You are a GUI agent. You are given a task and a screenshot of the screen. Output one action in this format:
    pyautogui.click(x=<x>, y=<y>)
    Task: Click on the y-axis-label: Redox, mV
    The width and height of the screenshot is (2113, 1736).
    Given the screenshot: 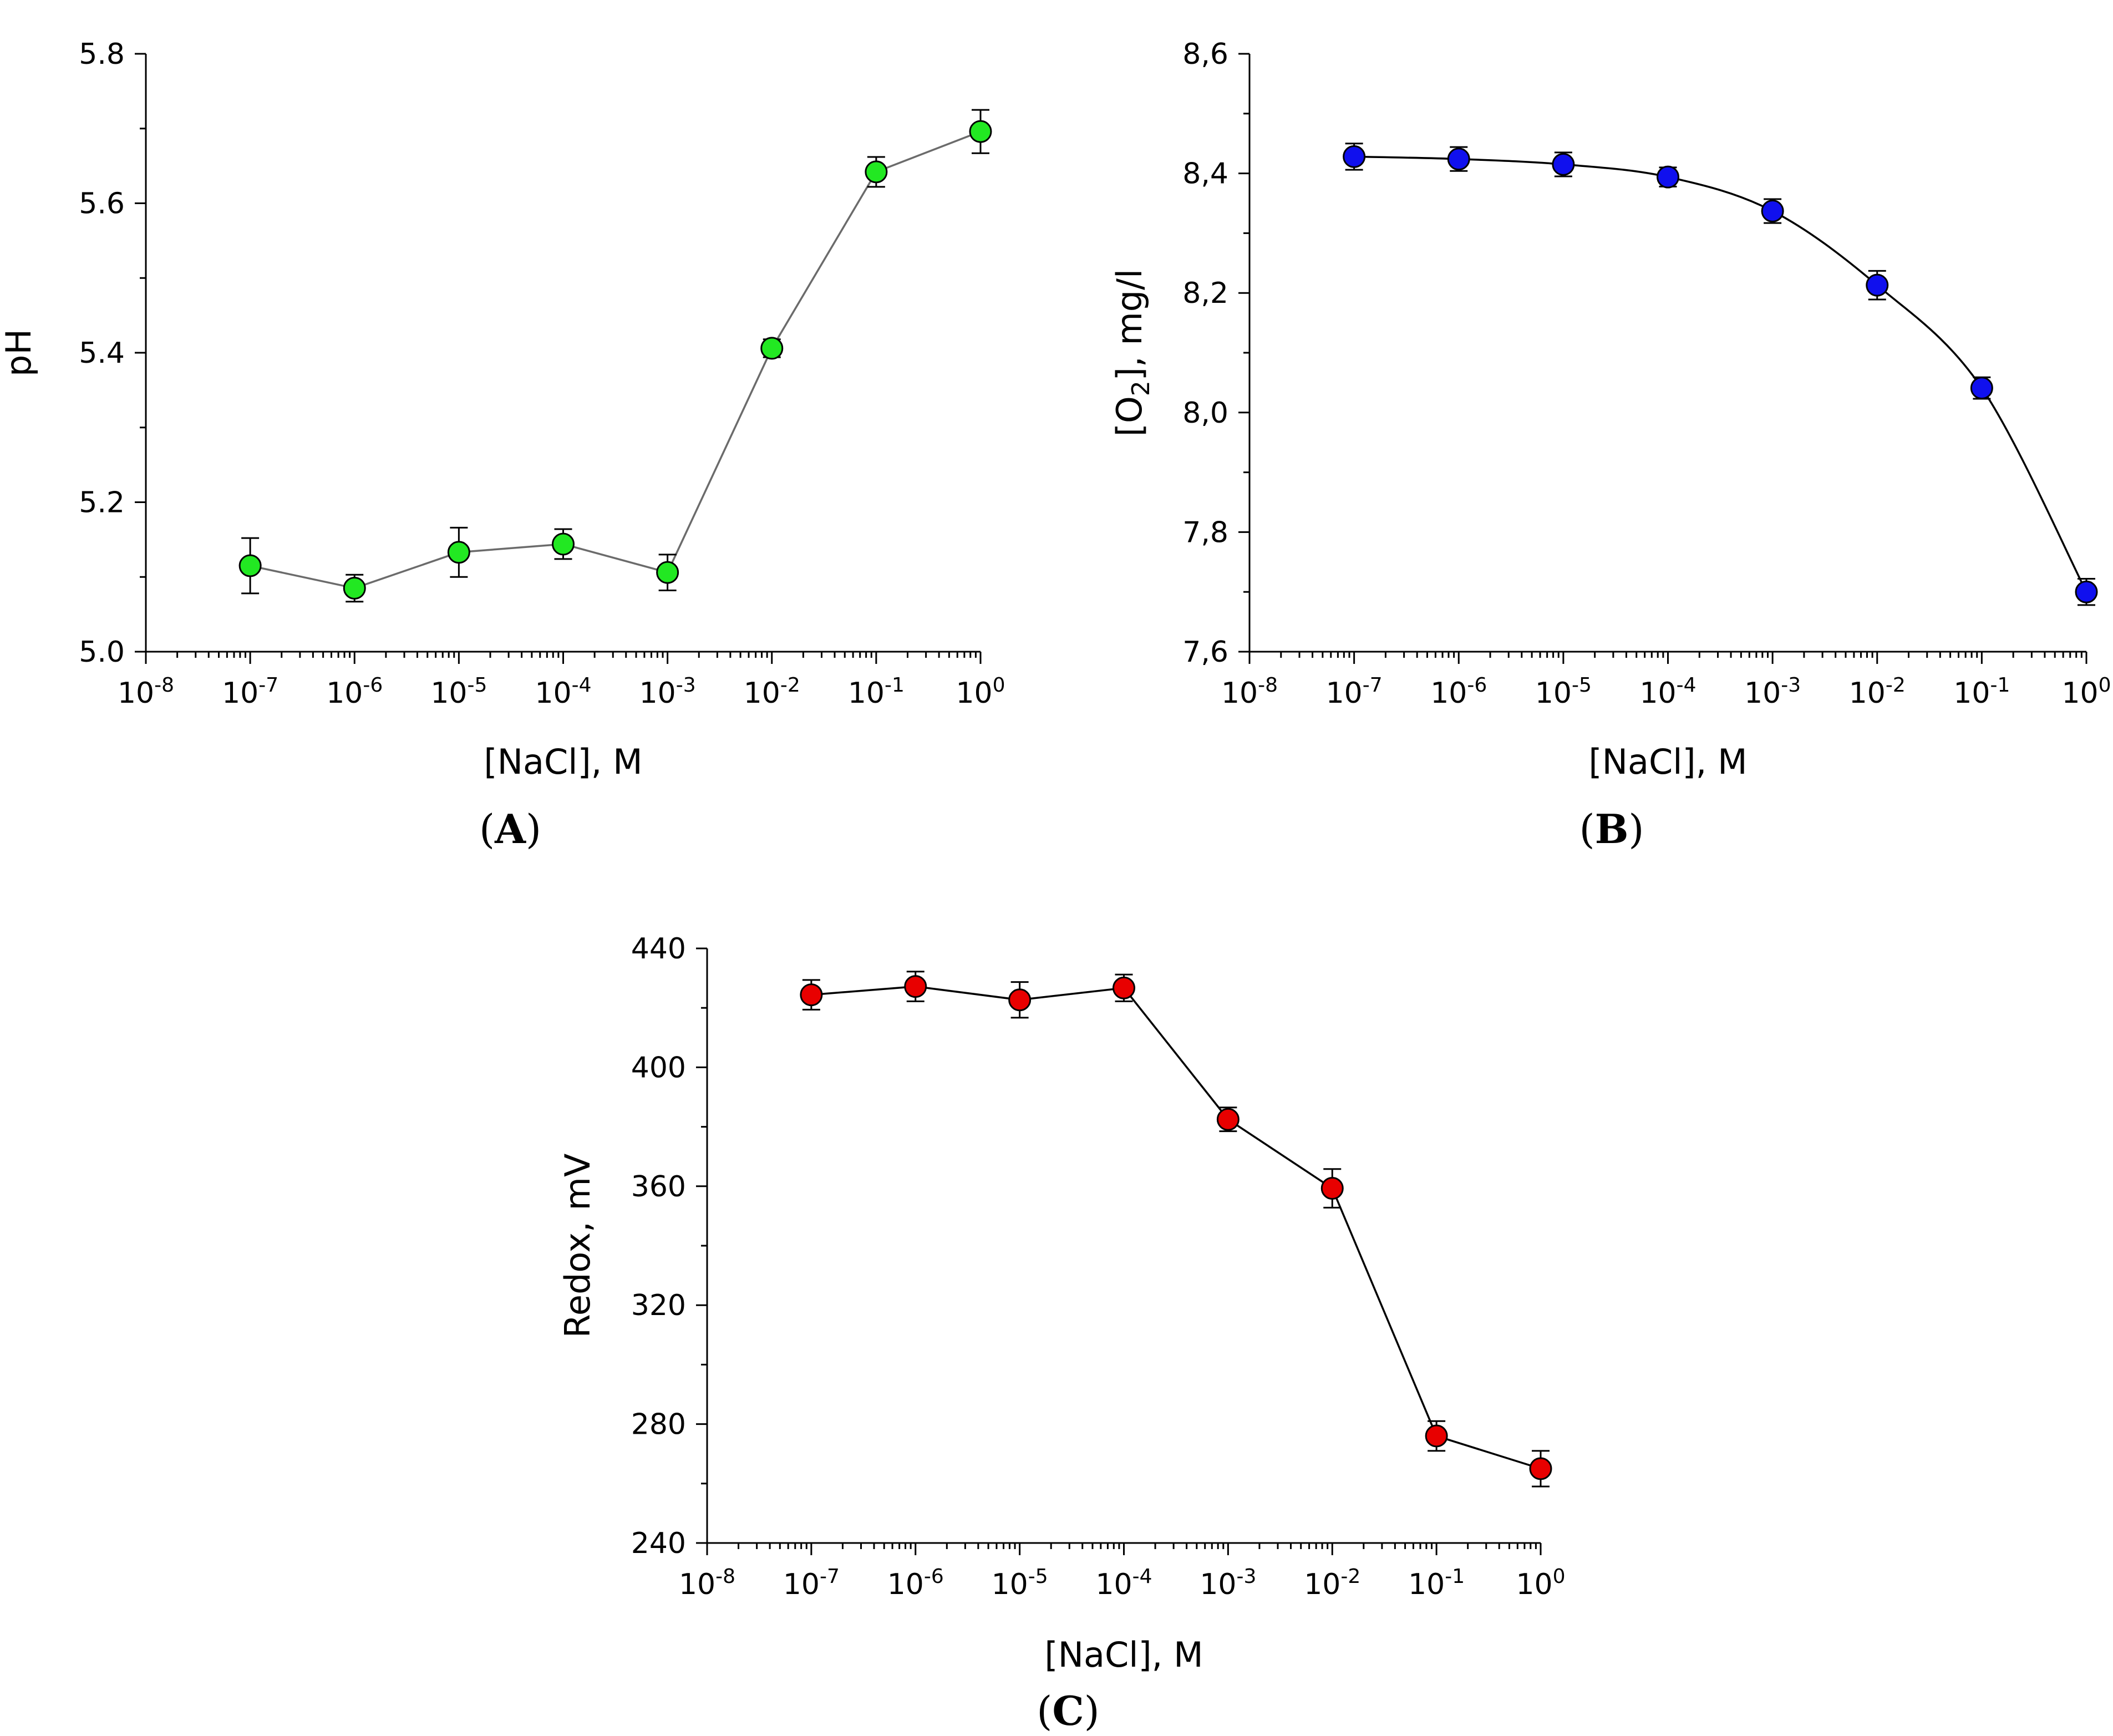 What is the action you would take?
    pyautogui.click(x=577, y=1246)
    